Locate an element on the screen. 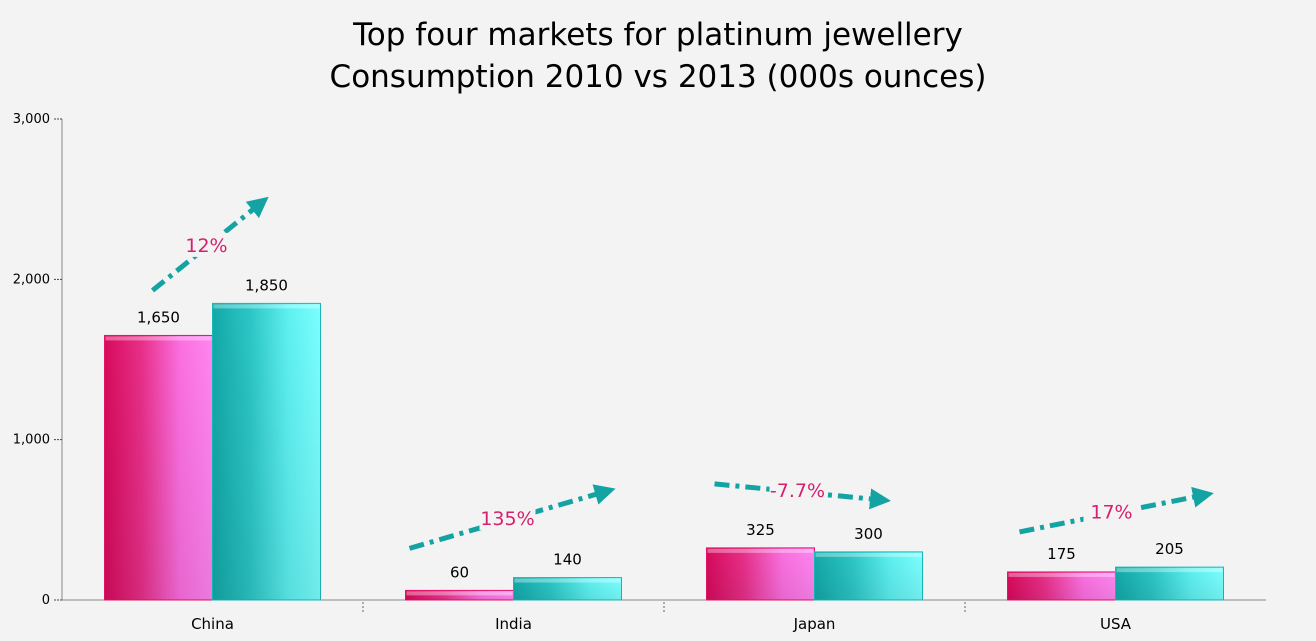 Image resolution: width=1316 pixels, height=641 pixels. change-label: 17% is located at coordinates (1111, 513).